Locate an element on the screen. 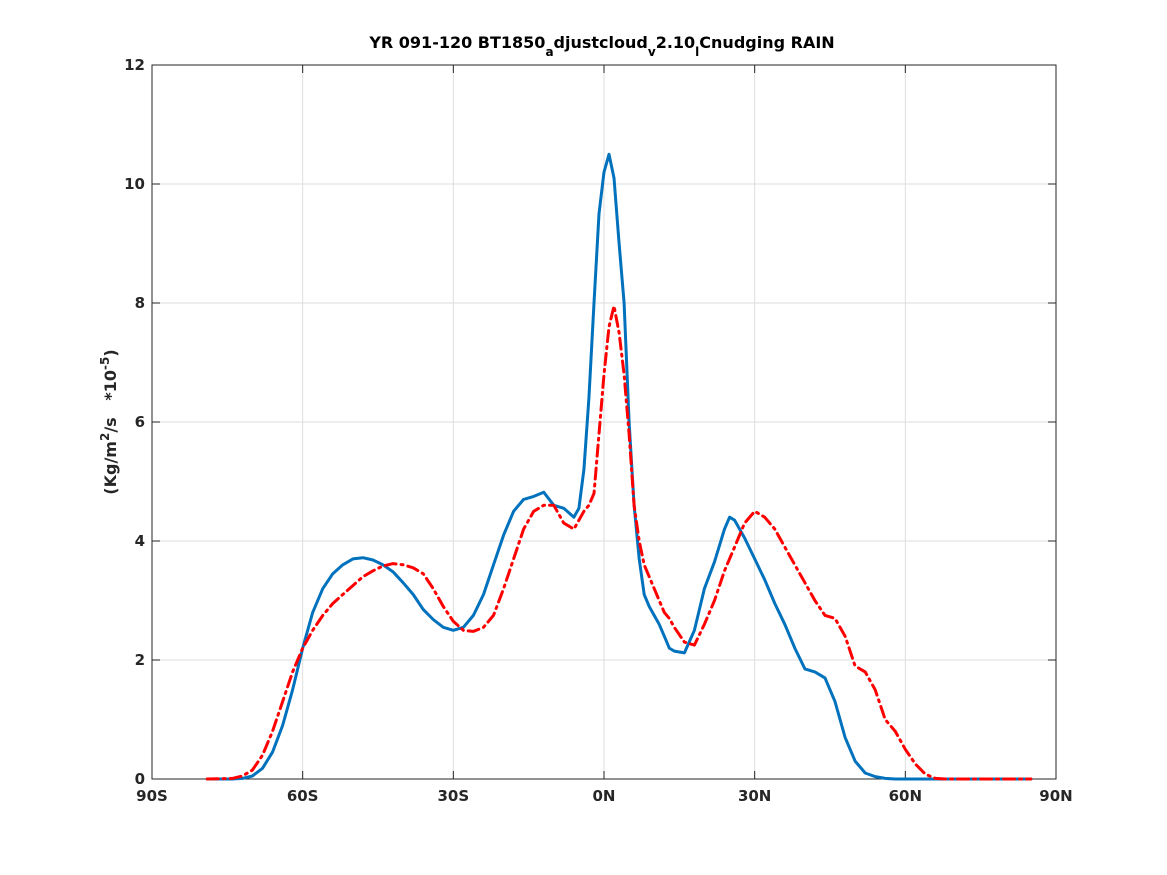 Image resolution: width=1167 pixels, height=875 pixels. x-axis-tick-labels: 90S 60S 30S 0N 30N 60N 90N is located at coordinates (604, 796).